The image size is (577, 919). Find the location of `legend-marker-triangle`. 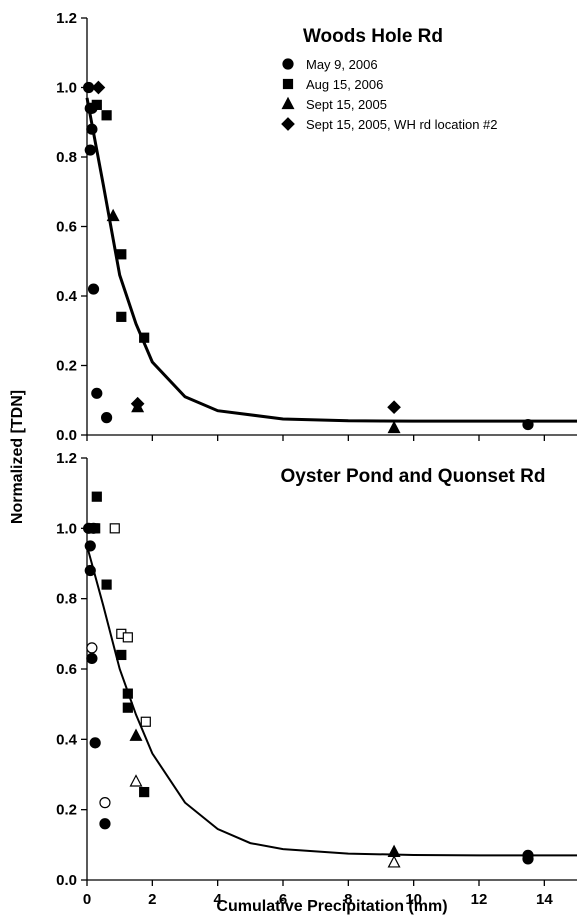

legend-marker-triangle is located at coordinates (288, 103).